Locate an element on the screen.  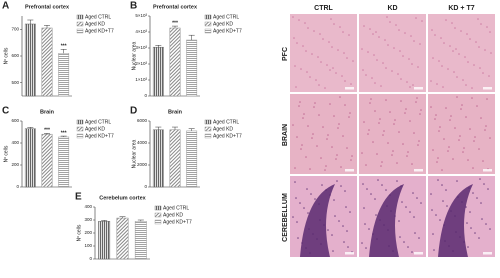
y-tick-label: 3×10³ is located at coordinates (141, 47).